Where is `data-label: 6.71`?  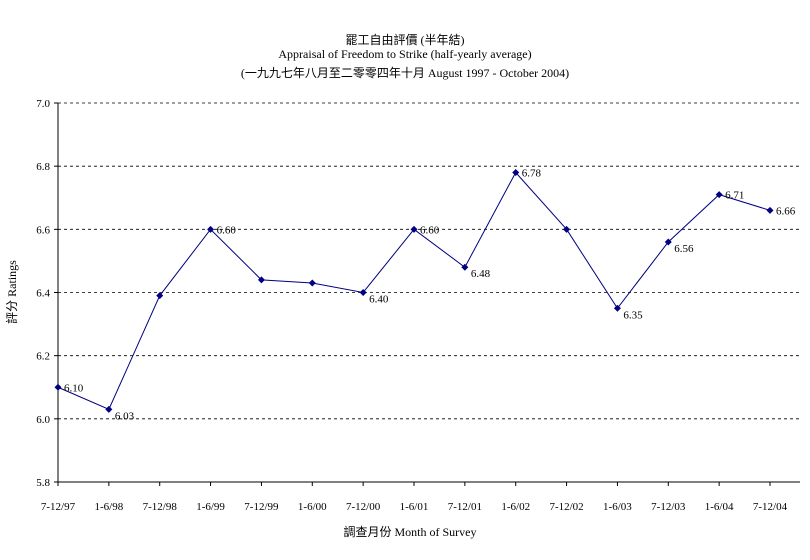
data-label: 6.71 is located at coordinates (734, 196).